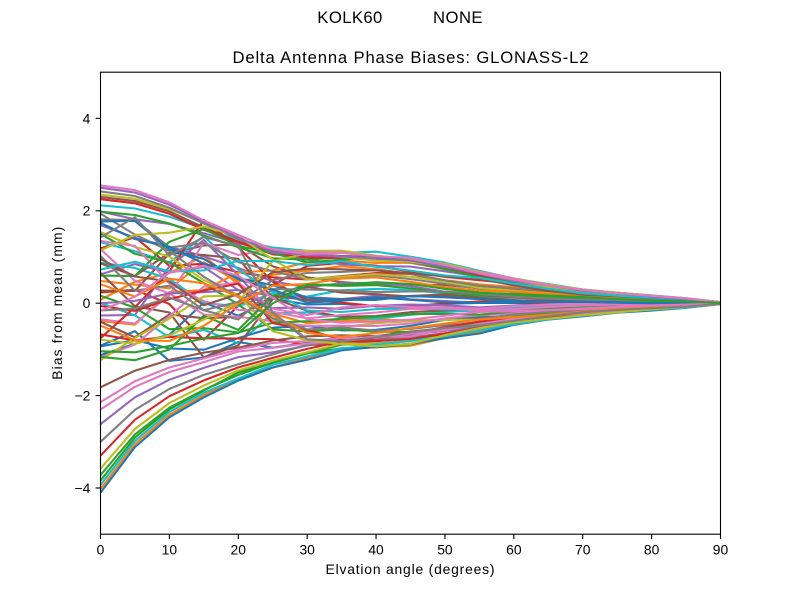  What do you see at coordinates (458, 17) in the screenshot?
I see `svg-text: NONE` at bounding box center [458, 17].